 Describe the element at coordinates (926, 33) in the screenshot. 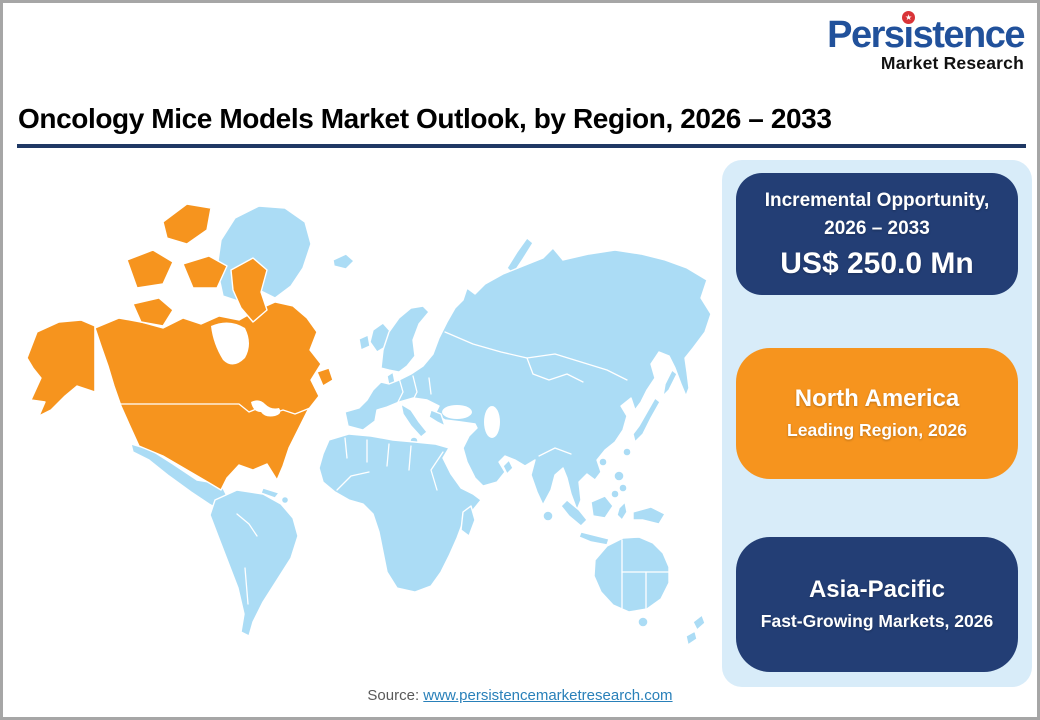

I see `logo-brand-text: Persi ★ stence` at that location.